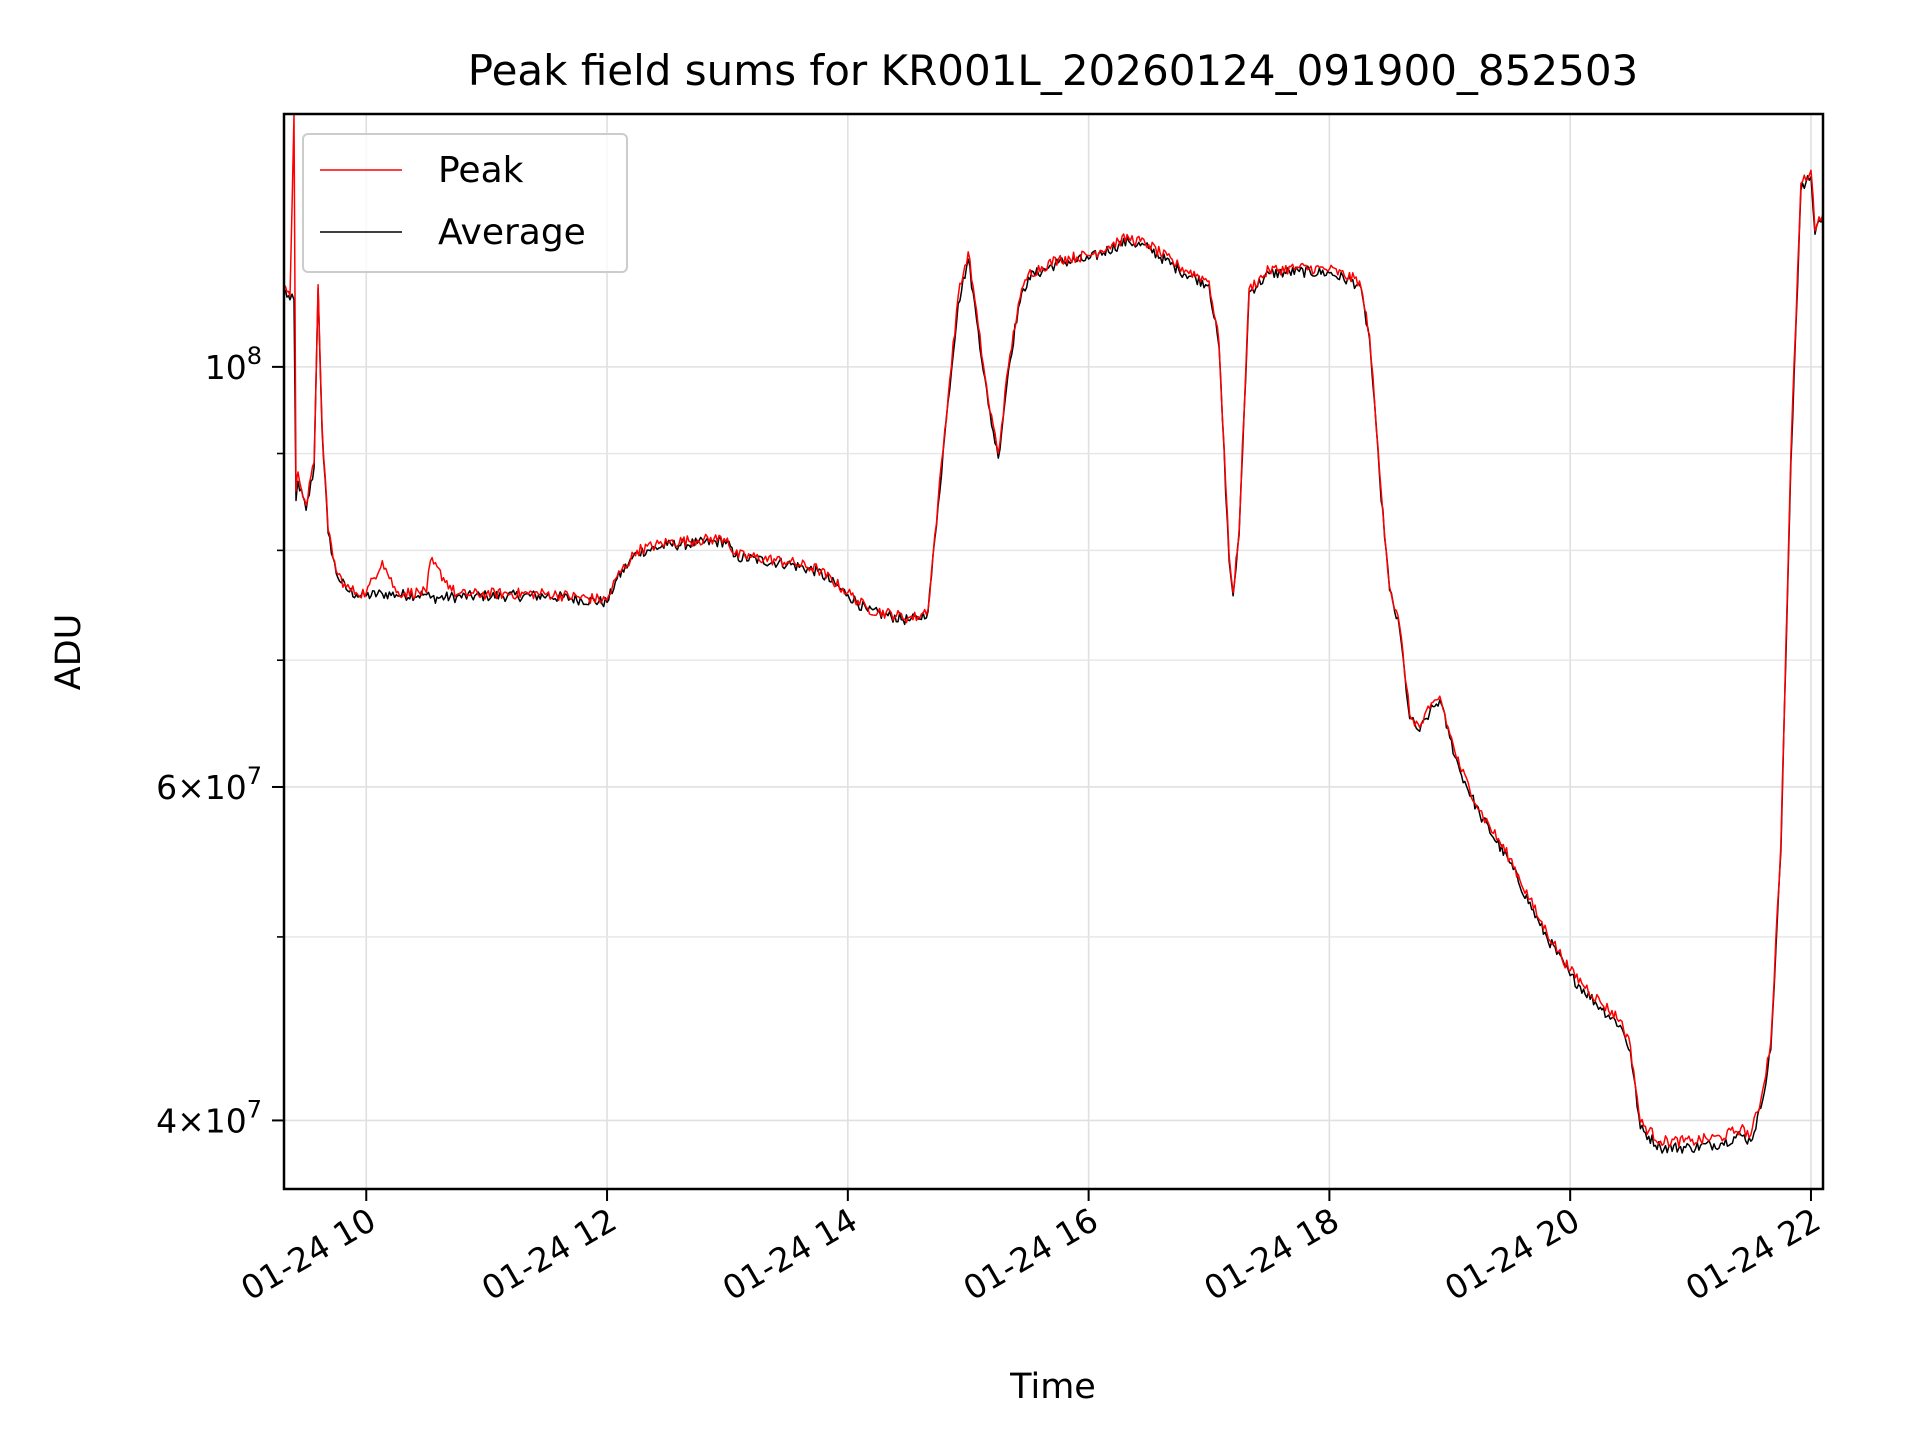 The width and height of the screenshot is (1920, 1440). Describe the element at coordinates (1052, 1387) in the screenshot. I see `x-axis-label: Time` at that location.